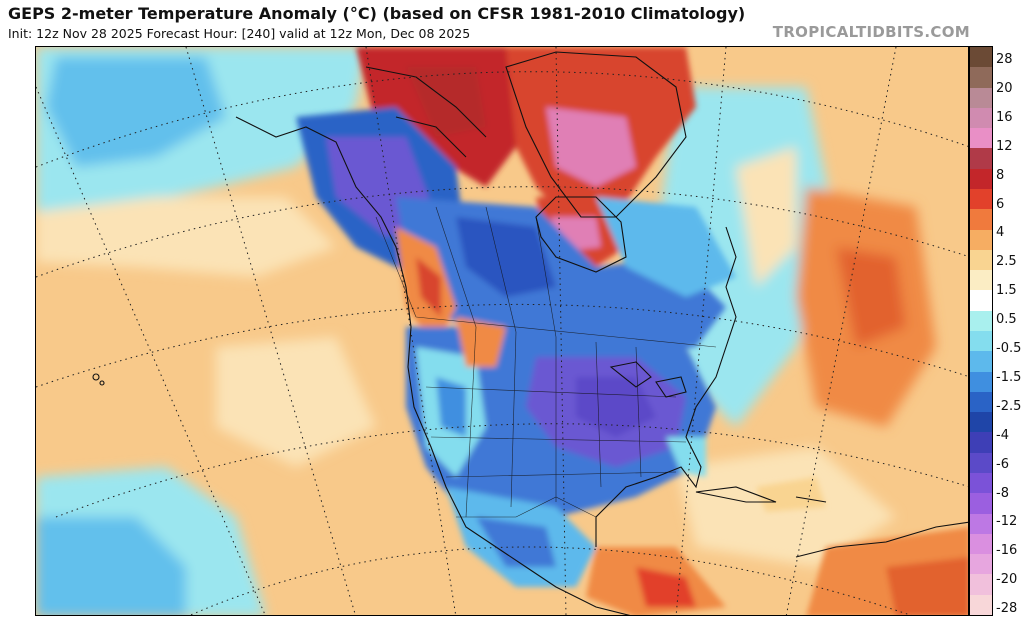 The width and height of the screenshot is (1024, 638). I want to click on us-canada-border, so click(566, 332).